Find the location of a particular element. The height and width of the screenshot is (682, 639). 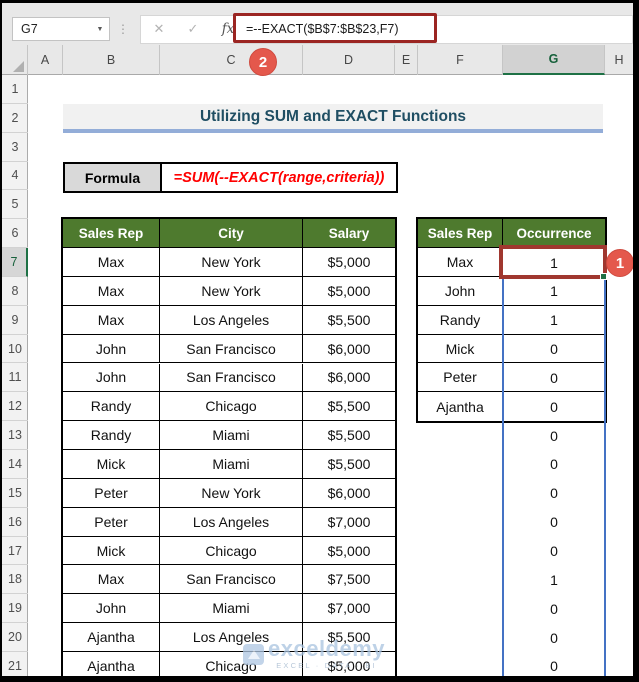

cell-G12: 0 is located at coordinates (554, 406).